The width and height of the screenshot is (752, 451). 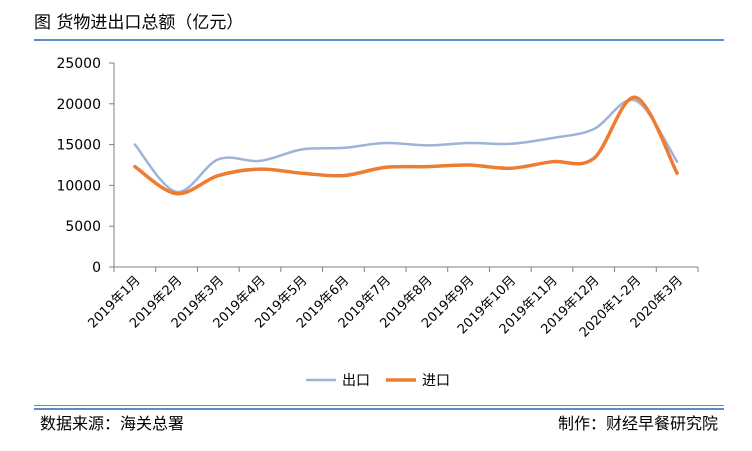 What do you see at coordinates (83, 227) in the screenshot?
I see `y-tick-label: 5000` at bounding box center [83, 227].